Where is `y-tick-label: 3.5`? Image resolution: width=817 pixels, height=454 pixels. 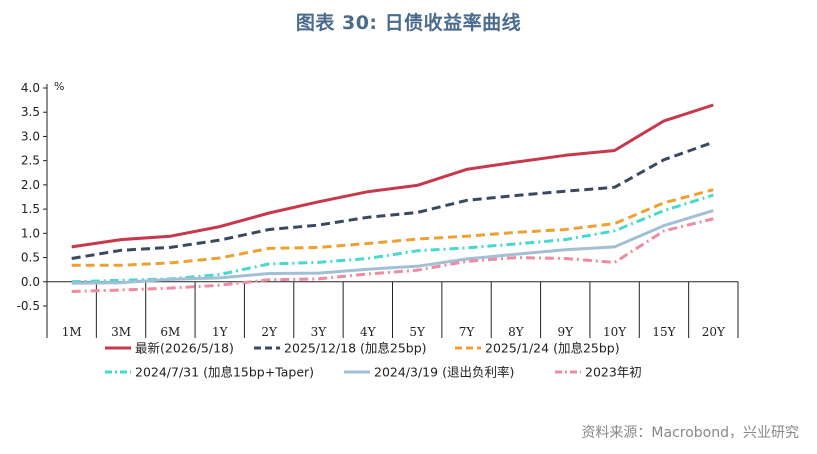 y-tick-label: 3.5 is located at coordinates (30, 112).